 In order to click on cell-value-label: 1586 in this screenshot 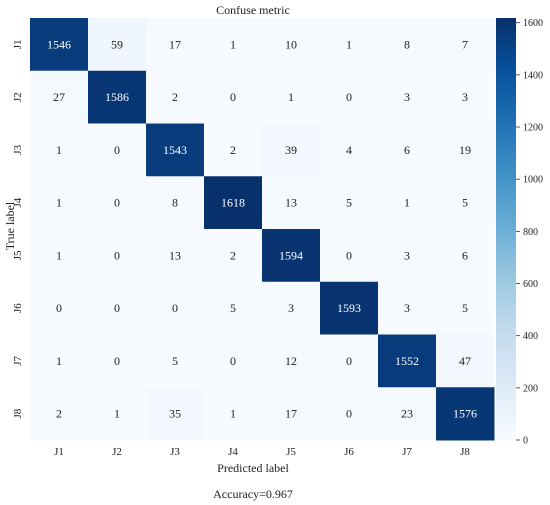, I will do `click(117, 97)`.